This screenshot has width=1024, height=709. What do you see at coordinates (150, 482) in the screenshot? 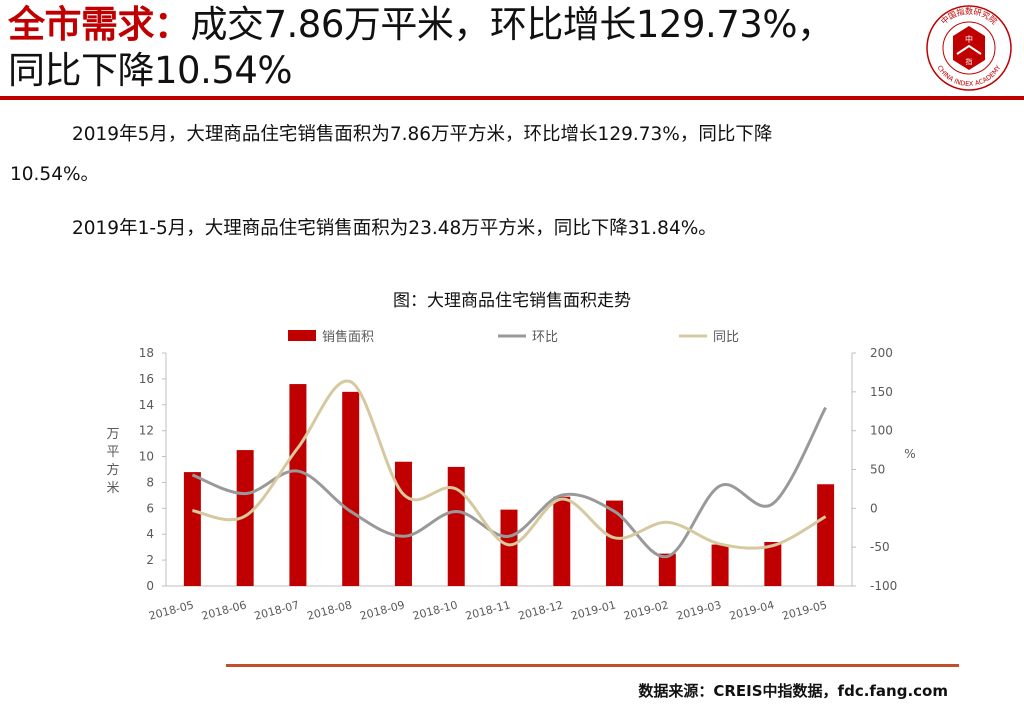
I see `y-left-tick-label: 8` at bounding box center [150, 482].